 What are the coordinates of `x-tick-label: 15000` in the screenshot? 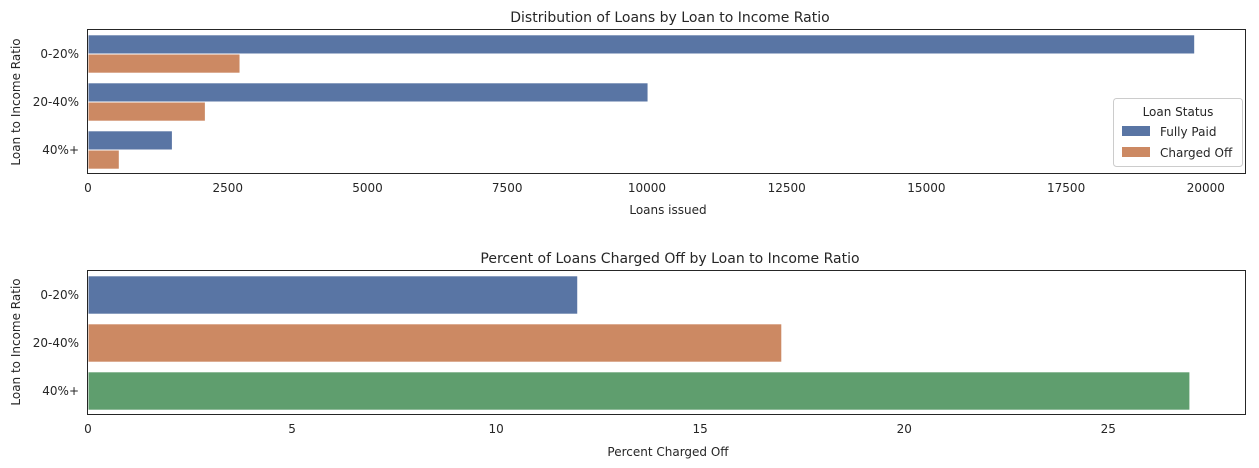 It's located at (926, 188).